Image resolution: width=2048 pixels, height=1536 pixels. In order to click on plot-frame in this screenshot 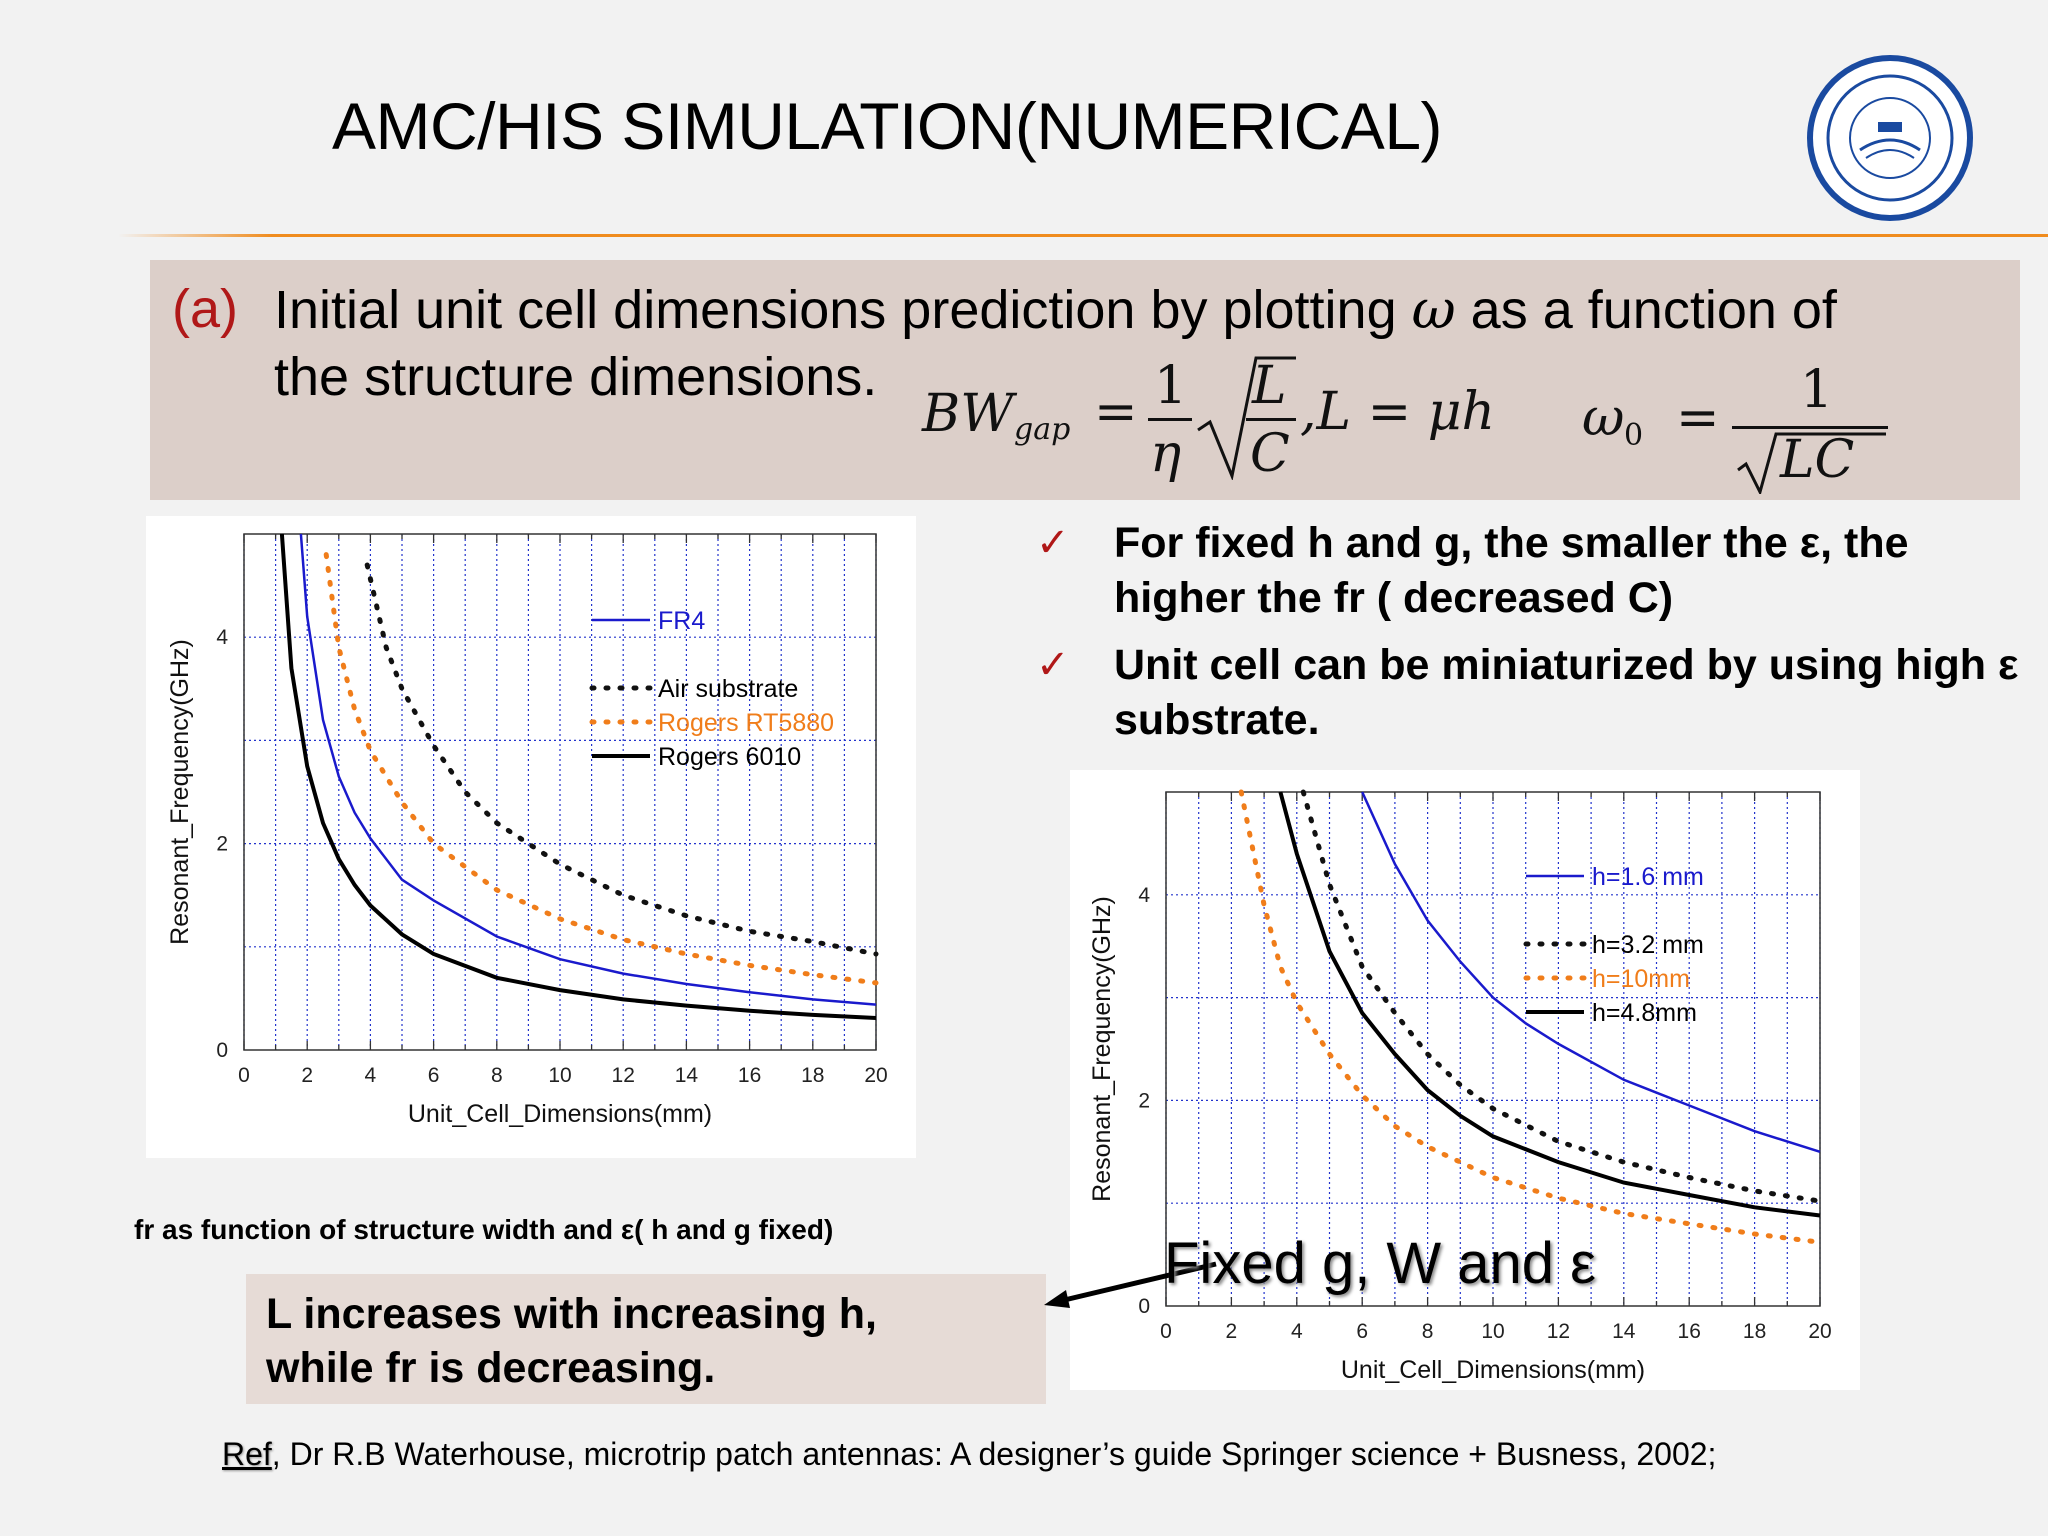, I will do `click(560, 792)`.